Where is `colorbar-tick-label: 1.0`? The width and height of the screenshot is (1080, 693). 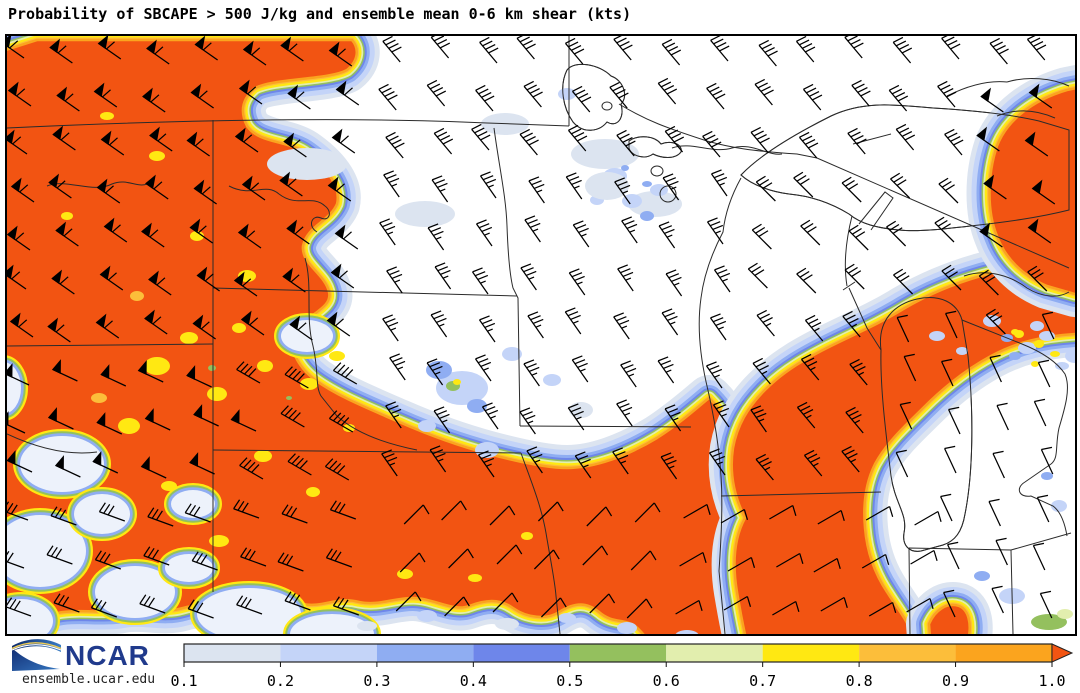 colorbar-tick-label: 1.0 is located at coordinates (1051, 681).